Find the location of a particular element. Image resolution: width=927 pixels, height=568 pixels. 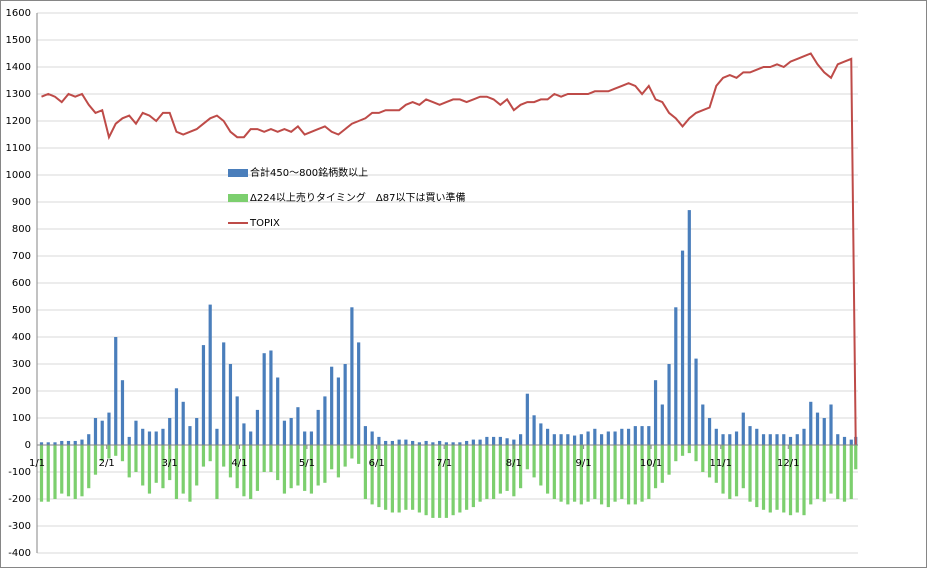

x-tick-label: 3/1 is located at coordinates (170, 463).